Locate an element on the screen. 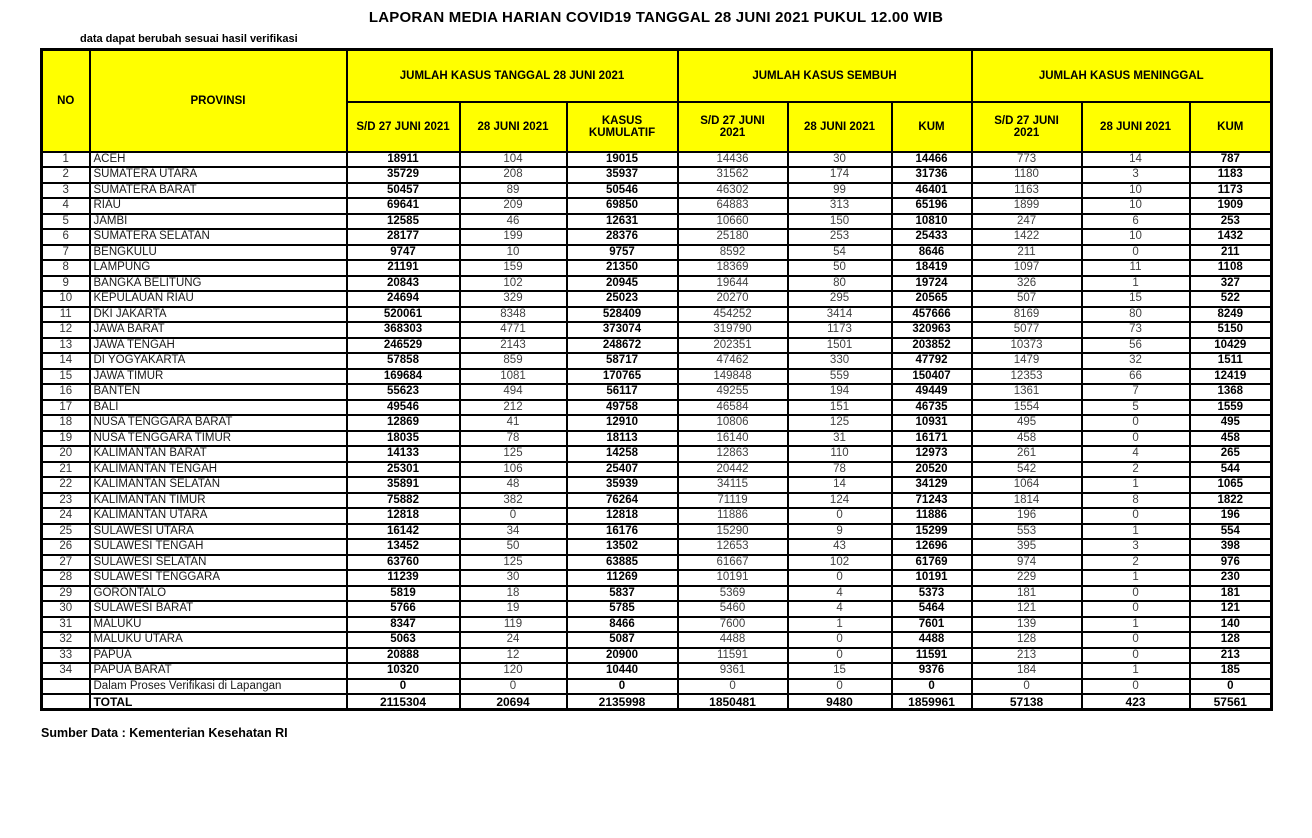 This screenshot has height=838, width=1312. cell-meninggal-28: 5 is located at coordinates (1135, 407).